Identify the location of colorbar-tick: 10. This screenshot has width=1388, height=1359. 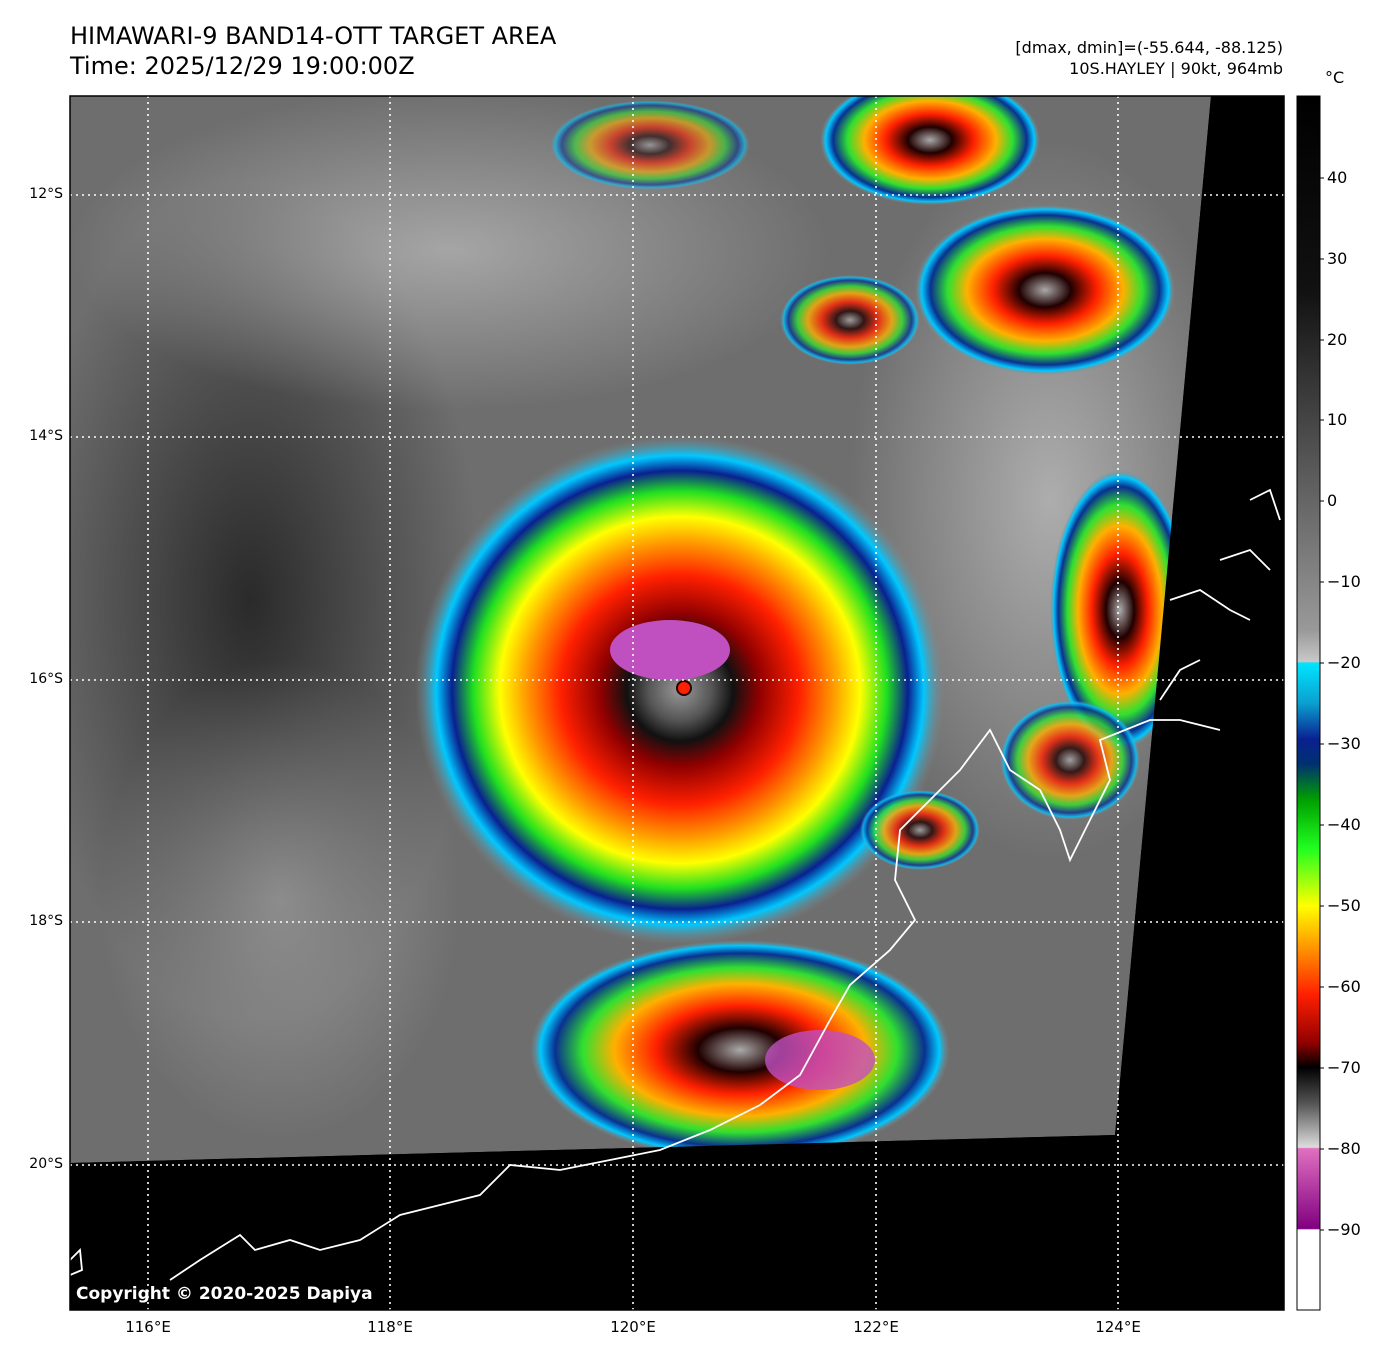
(1337, 419).